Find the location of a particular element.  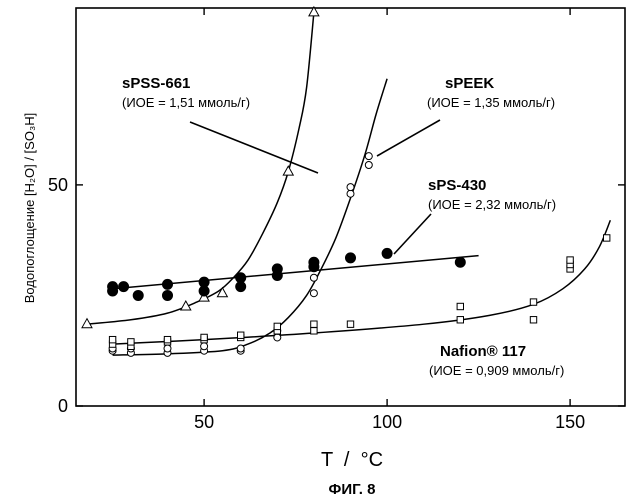

y-axis-title: Водопоглощение [H₂O] / [SO₃H] is located at coordinates (29, 208).